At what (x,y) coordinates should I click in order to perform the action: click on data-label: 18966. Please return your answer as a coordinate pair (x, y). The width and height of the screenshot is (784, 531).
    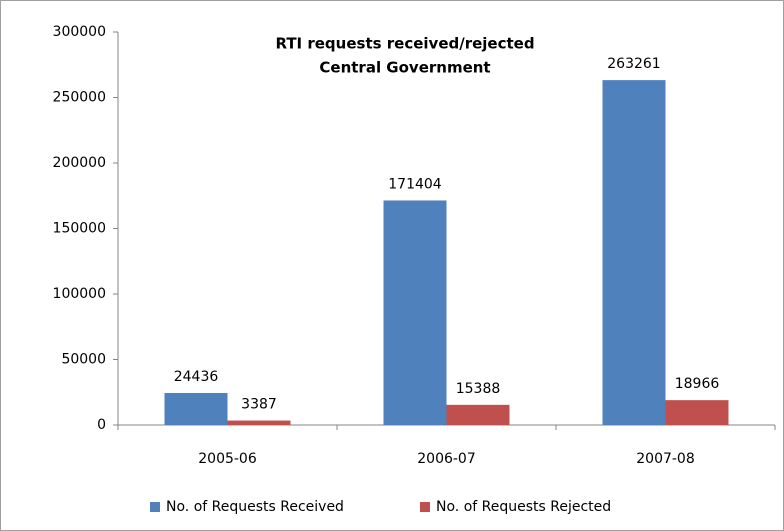
    Looking at the image, I should click on (697, 384).